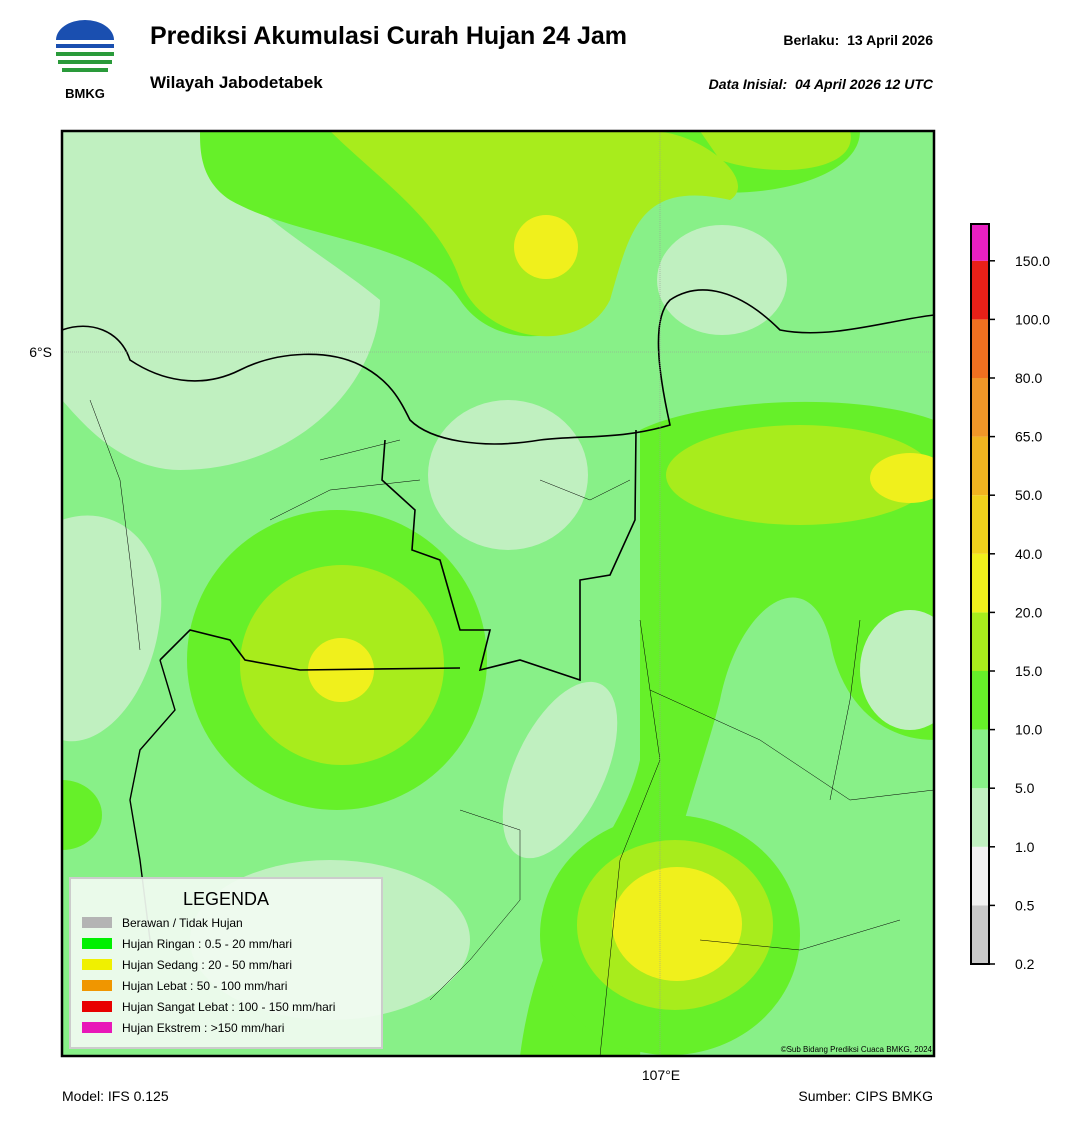 This screenshot has width=1081, height=1133. Describe the element at coordinates (1028, 612) in the screenshot. I see `colorbar-label: 20.0` at that location.